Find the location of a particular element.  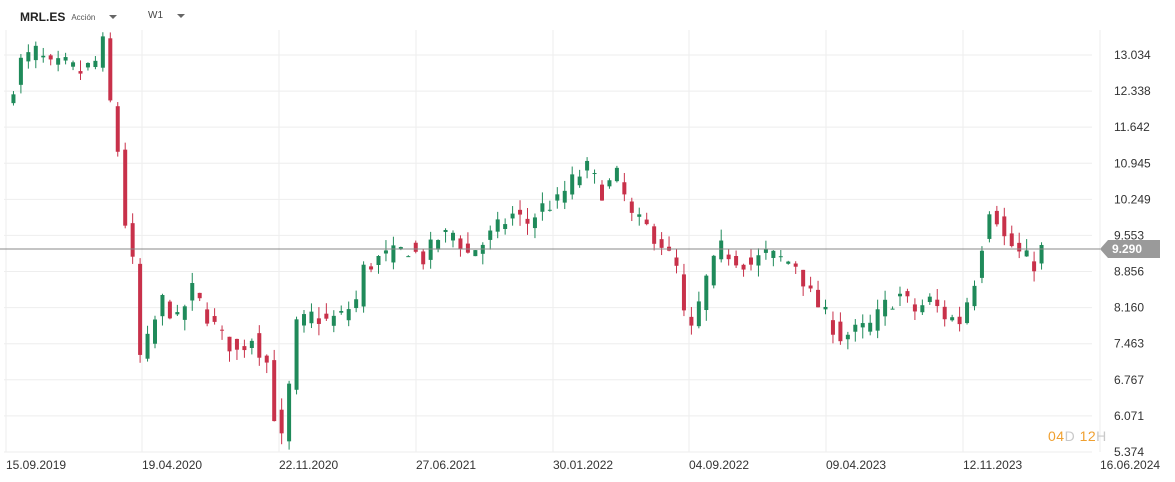

y-tick-label: 5.374 is located at coordinates (1129, 452).